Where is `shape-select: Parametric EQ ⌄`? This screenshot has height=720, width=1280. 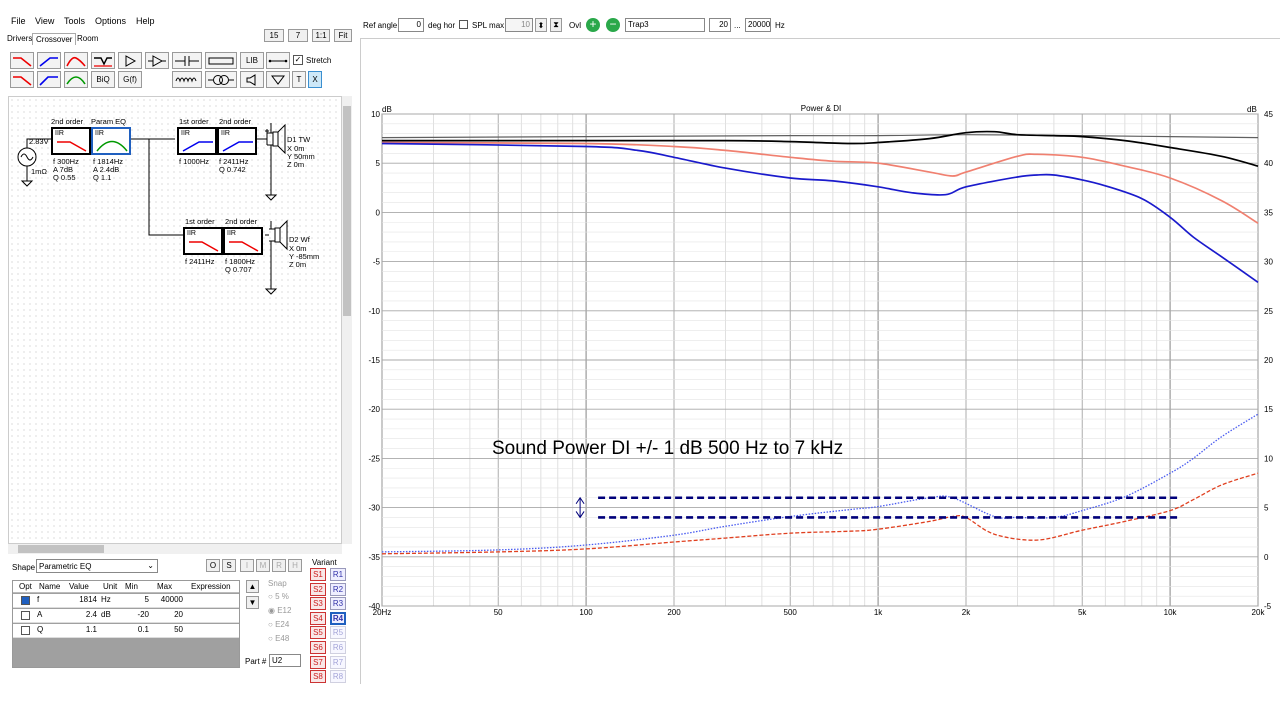 shape-select: Parametric EQ ⌄ is located at coordinates (97, 566).